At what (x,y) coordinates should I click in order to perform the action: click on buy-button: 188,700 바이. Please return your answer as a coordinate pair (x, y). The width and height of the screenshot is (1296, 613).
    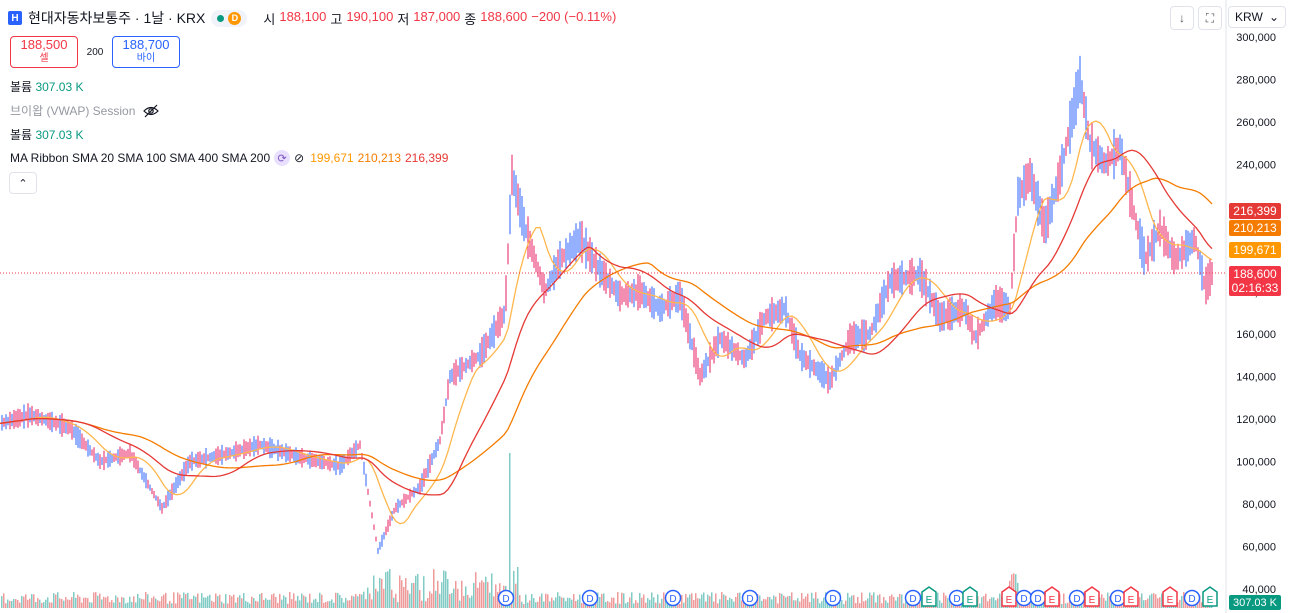
    Looking at the image, I should click on (146, 52).